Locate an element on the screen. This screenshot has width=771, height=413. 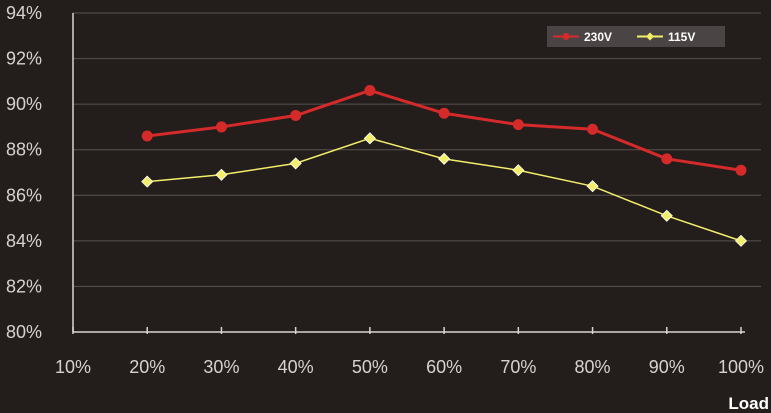
y-tick-label: 92% is located at coordinates (24, 59).